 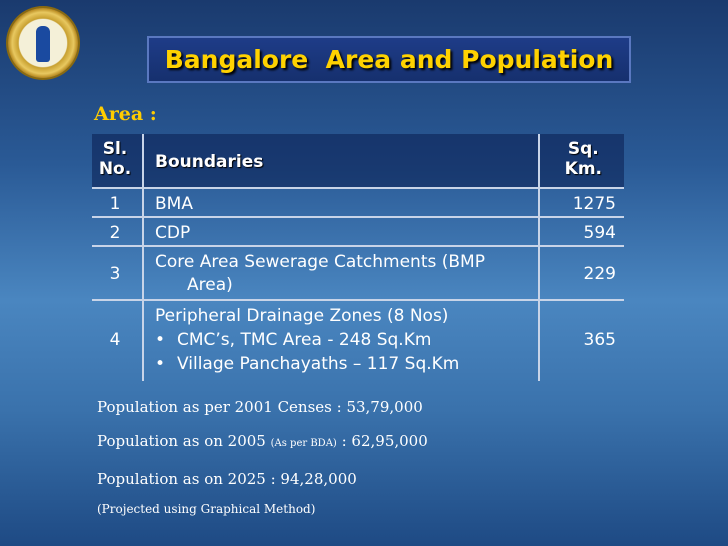 I want to click on row-sl: 3, so click(x=115, y=274).